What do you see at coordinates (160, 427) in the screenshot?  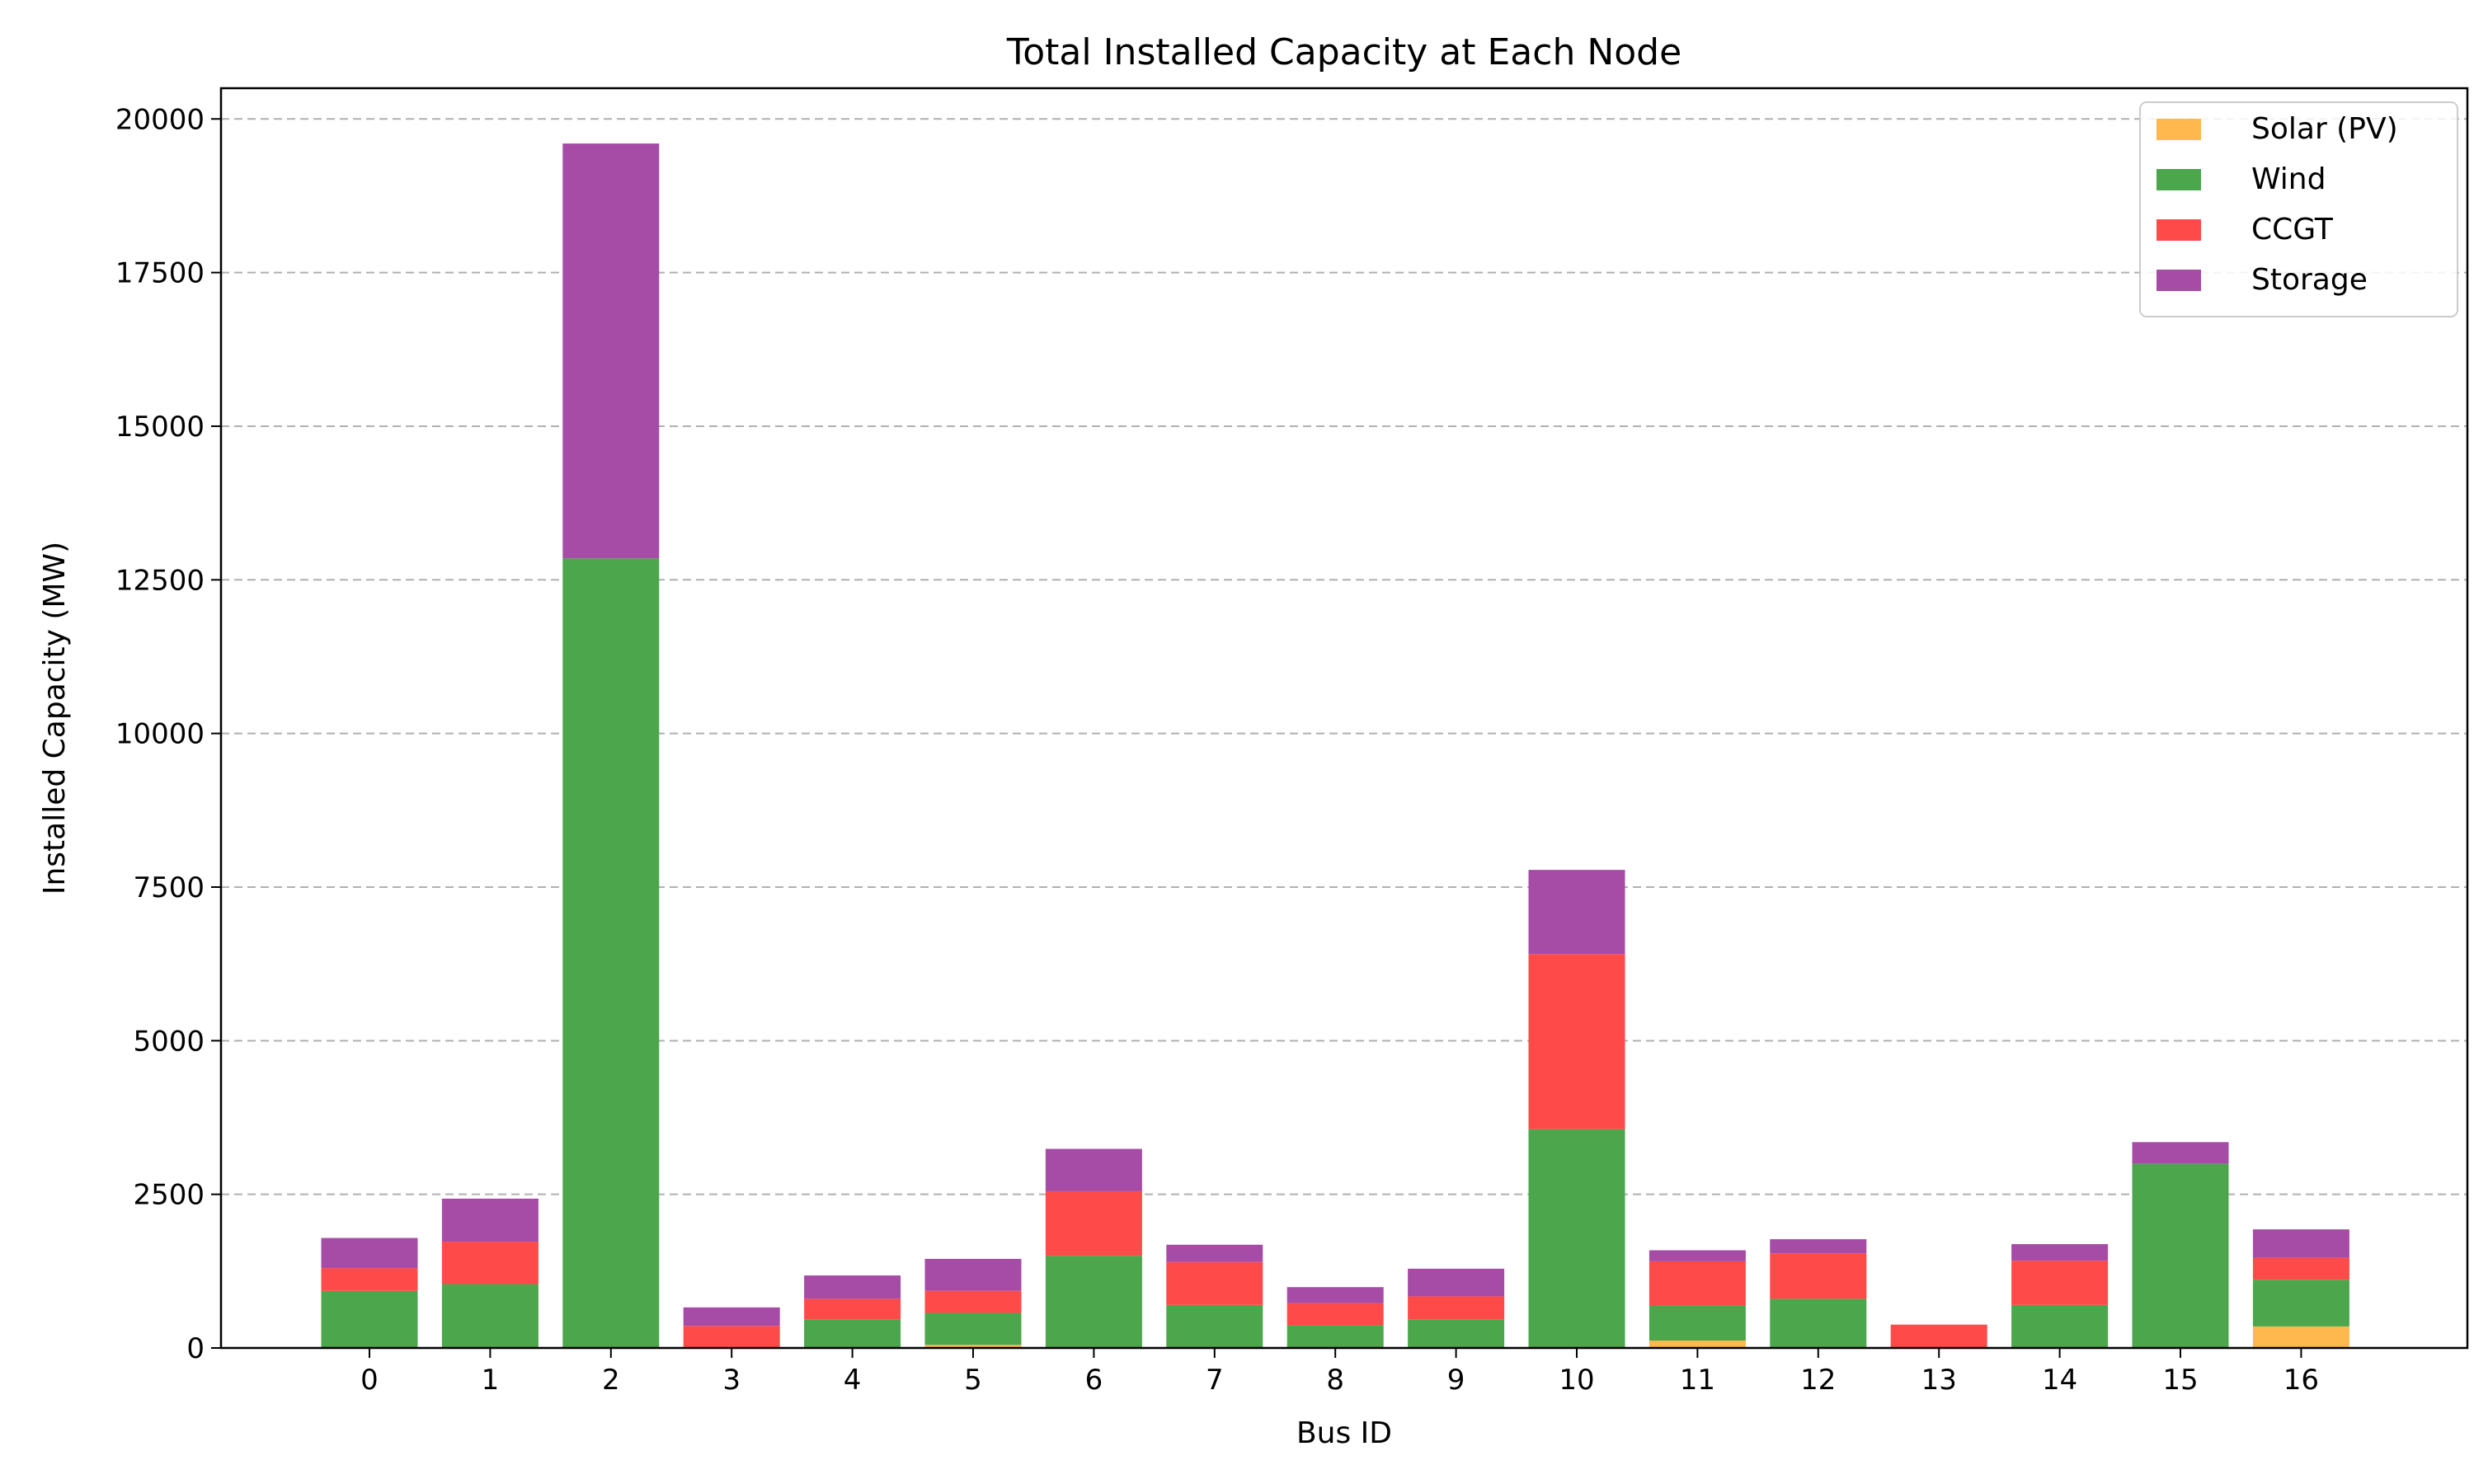 I see `y-tick-label: 15000` at bounding box center [160, 427].